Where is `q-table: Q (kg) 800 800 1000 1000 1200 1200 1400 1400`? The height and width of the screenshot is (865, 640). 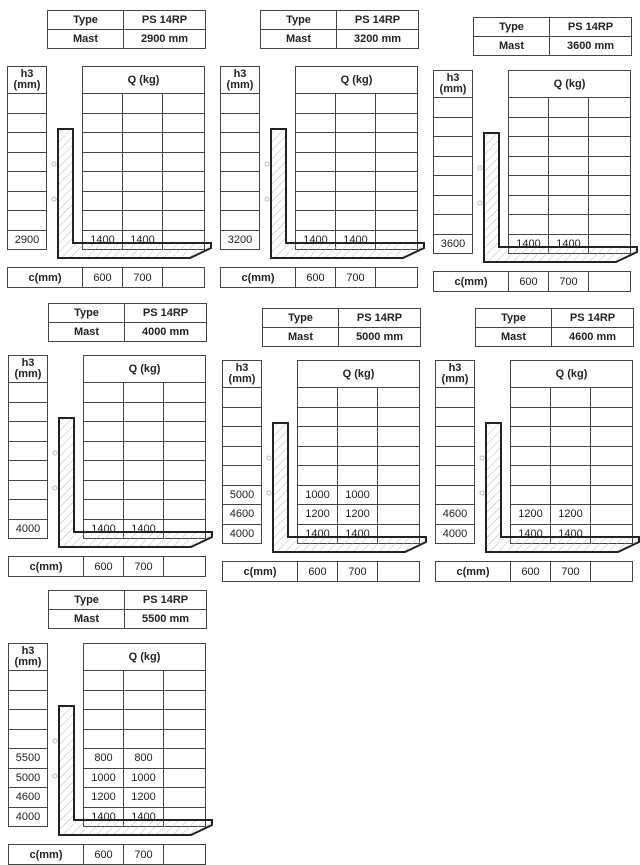
q-table: Q (kg) 800 800 1000 1000 1200 1200 1400 1400 is located at coordinates (144, 735).